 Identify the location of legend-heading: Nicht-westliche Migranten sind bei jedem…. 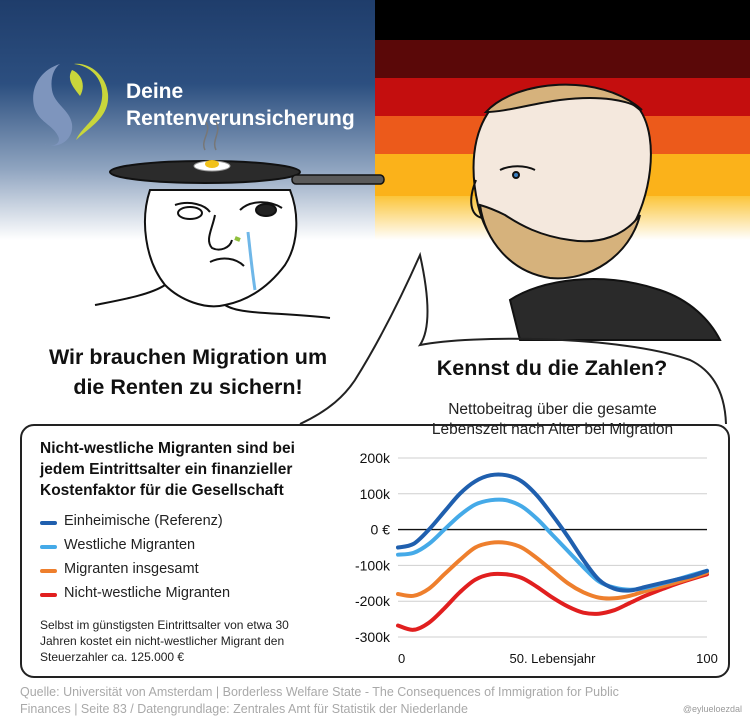
(190, 469).